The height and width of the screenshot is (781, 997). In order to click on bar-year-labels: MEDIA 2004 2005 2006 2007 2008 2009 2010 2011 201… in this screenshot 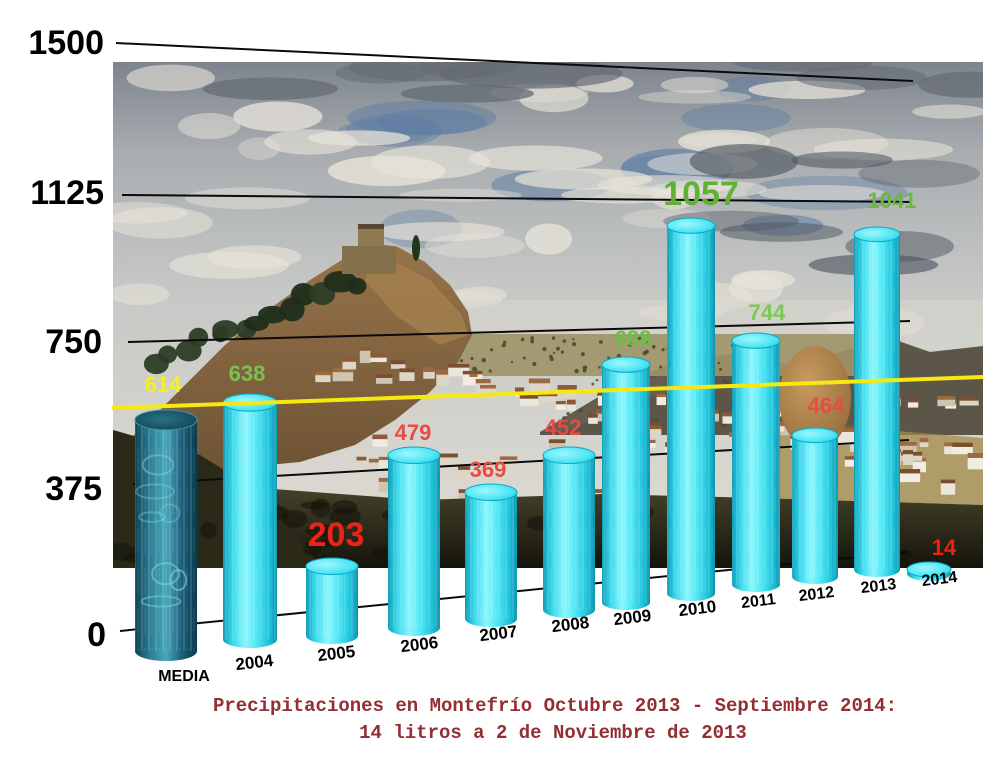, I will do `click(558, 627)`.